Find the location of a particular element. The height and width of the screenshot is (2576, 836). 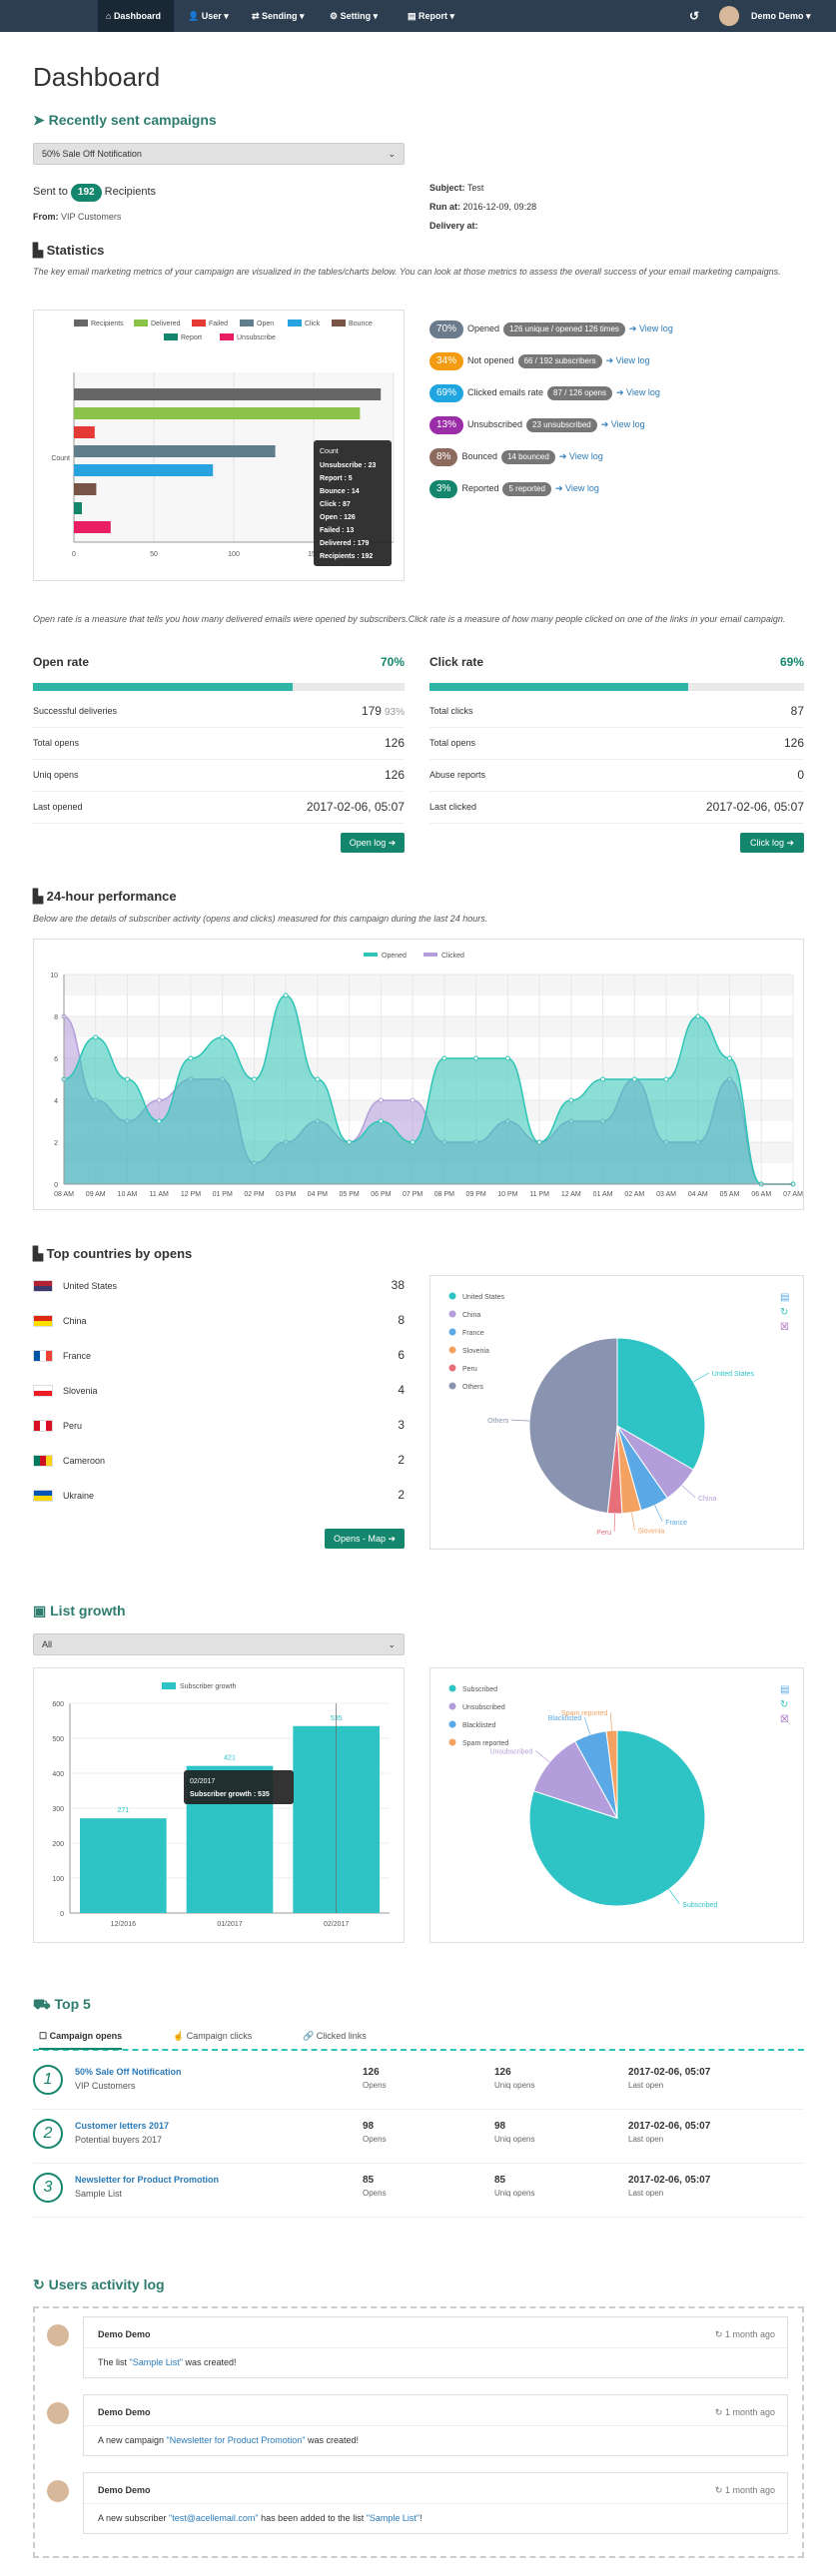

country-row: Cameroon 2 is located at coordinates (219, 1463).